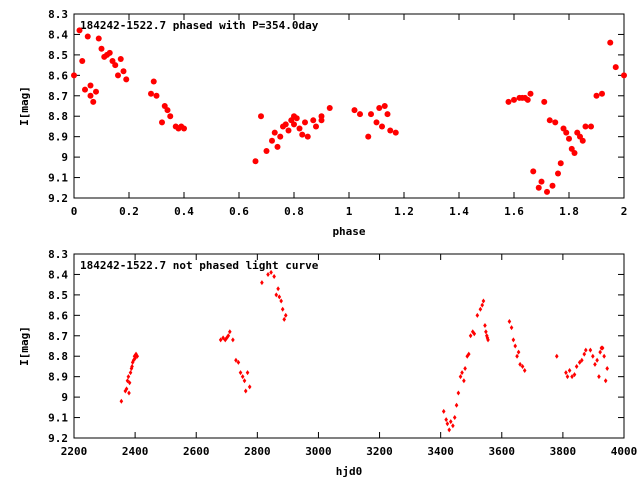  I want to click on x-axis-label: hjd0, so click(349, 471).